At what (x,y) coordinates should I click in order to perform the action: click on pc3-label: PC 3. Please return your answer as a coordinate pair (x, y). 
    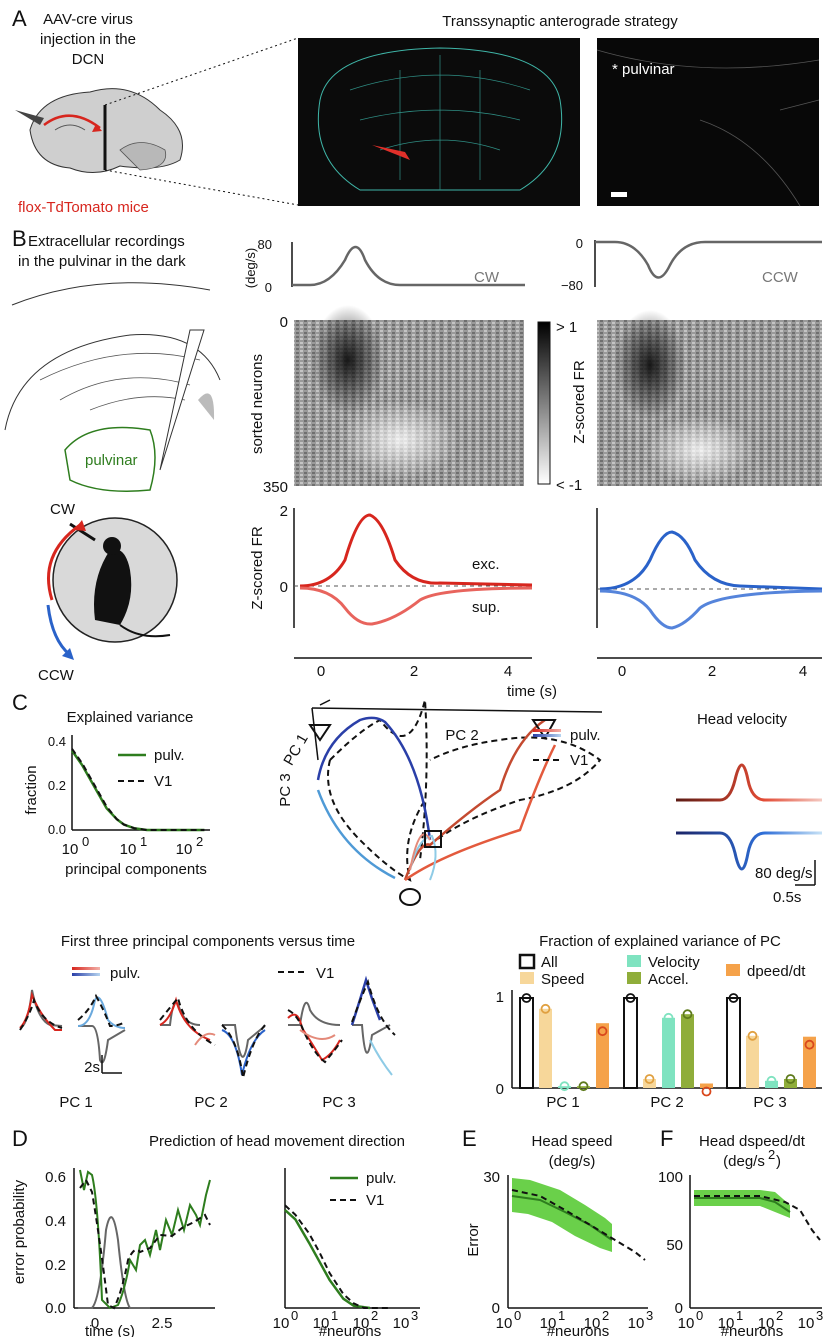
    Looking at the image, I should click on (338, 1102).